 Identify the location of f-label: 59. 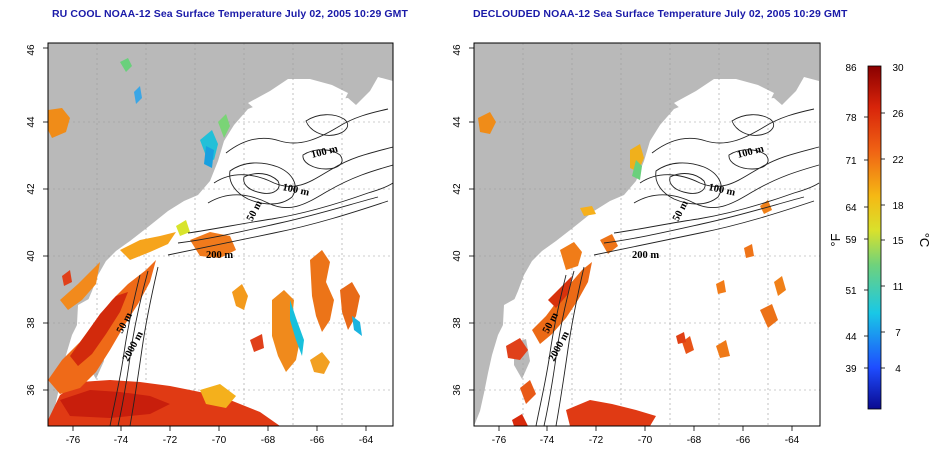
(851, 240).